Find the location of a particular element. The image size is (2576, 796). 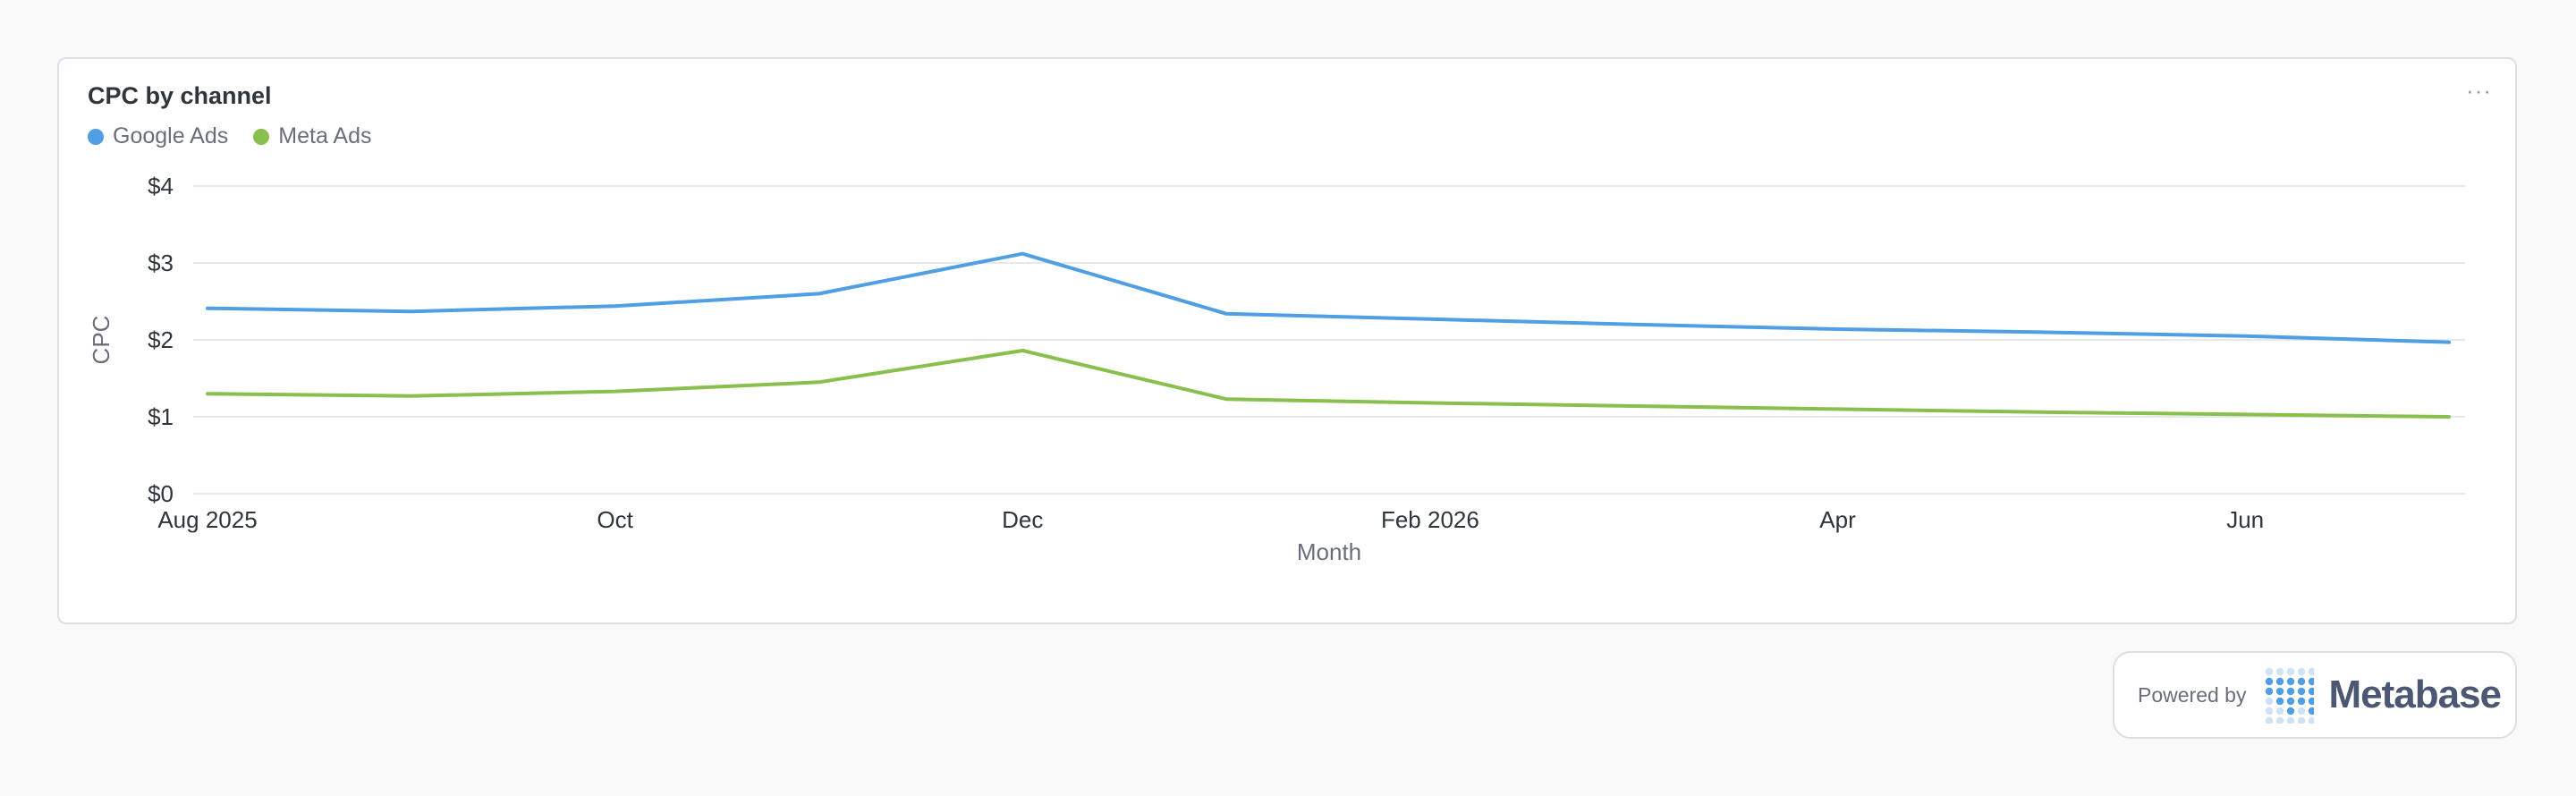

y-axis-title: CPC is located at coordinates (101, 340).